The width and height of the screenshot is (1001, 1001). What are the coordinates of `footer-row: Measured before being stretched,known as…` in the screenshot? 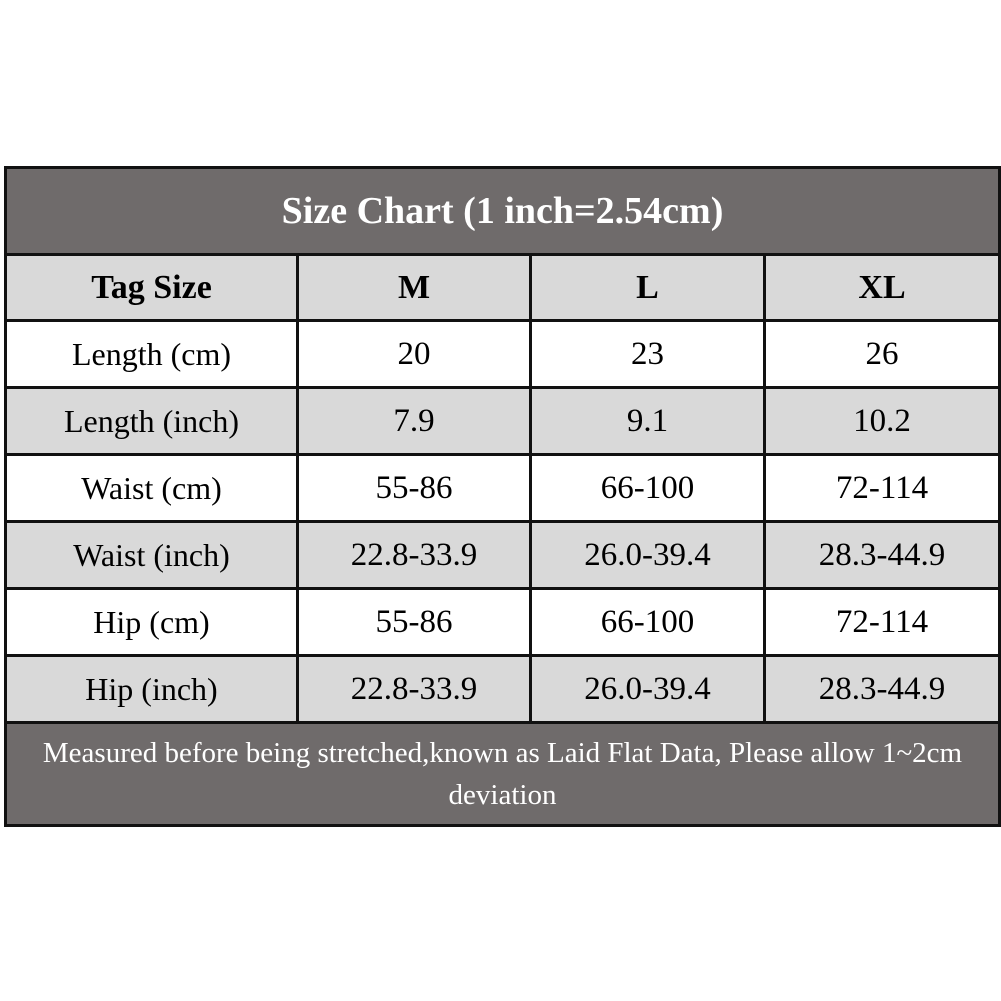 It's located at (502, 774).